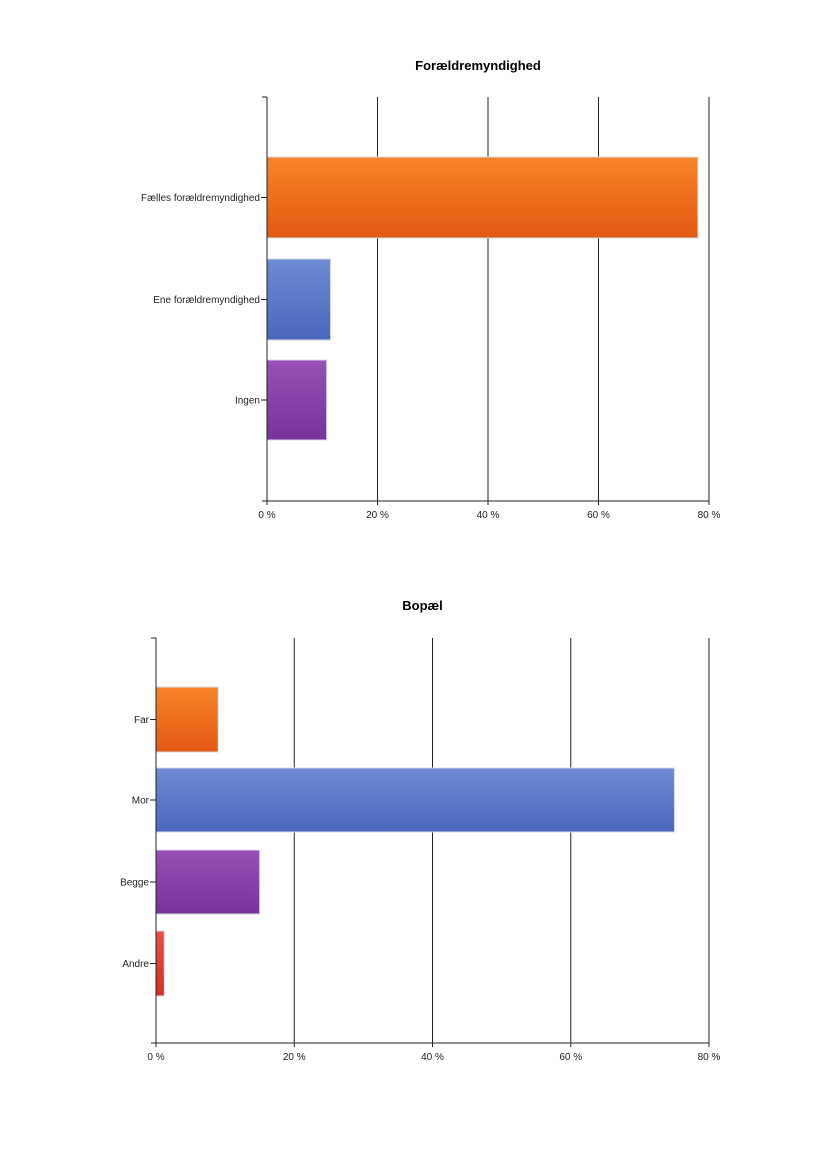  What do you see at coordinates (135, 964) in the screenshot?
I see `category-label: Andre` at bounding box center [135, 964].